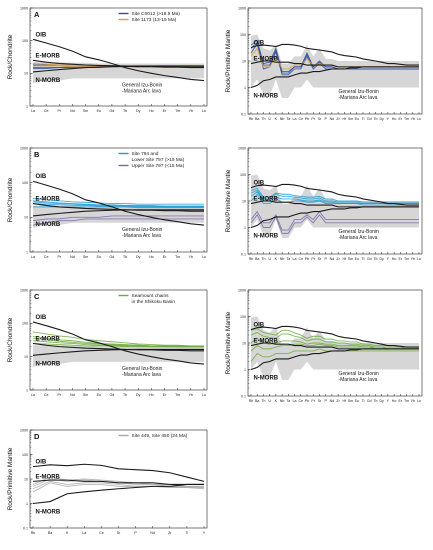 This screenshot has height=550, width=433. I want to click on x-tick-label: Ti, so click(363, 401).